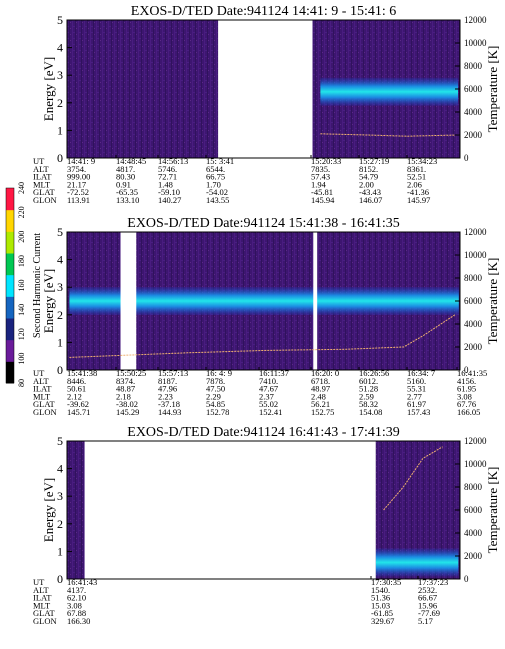  I want to click on table-cell: 0.91, so click(123, 184).